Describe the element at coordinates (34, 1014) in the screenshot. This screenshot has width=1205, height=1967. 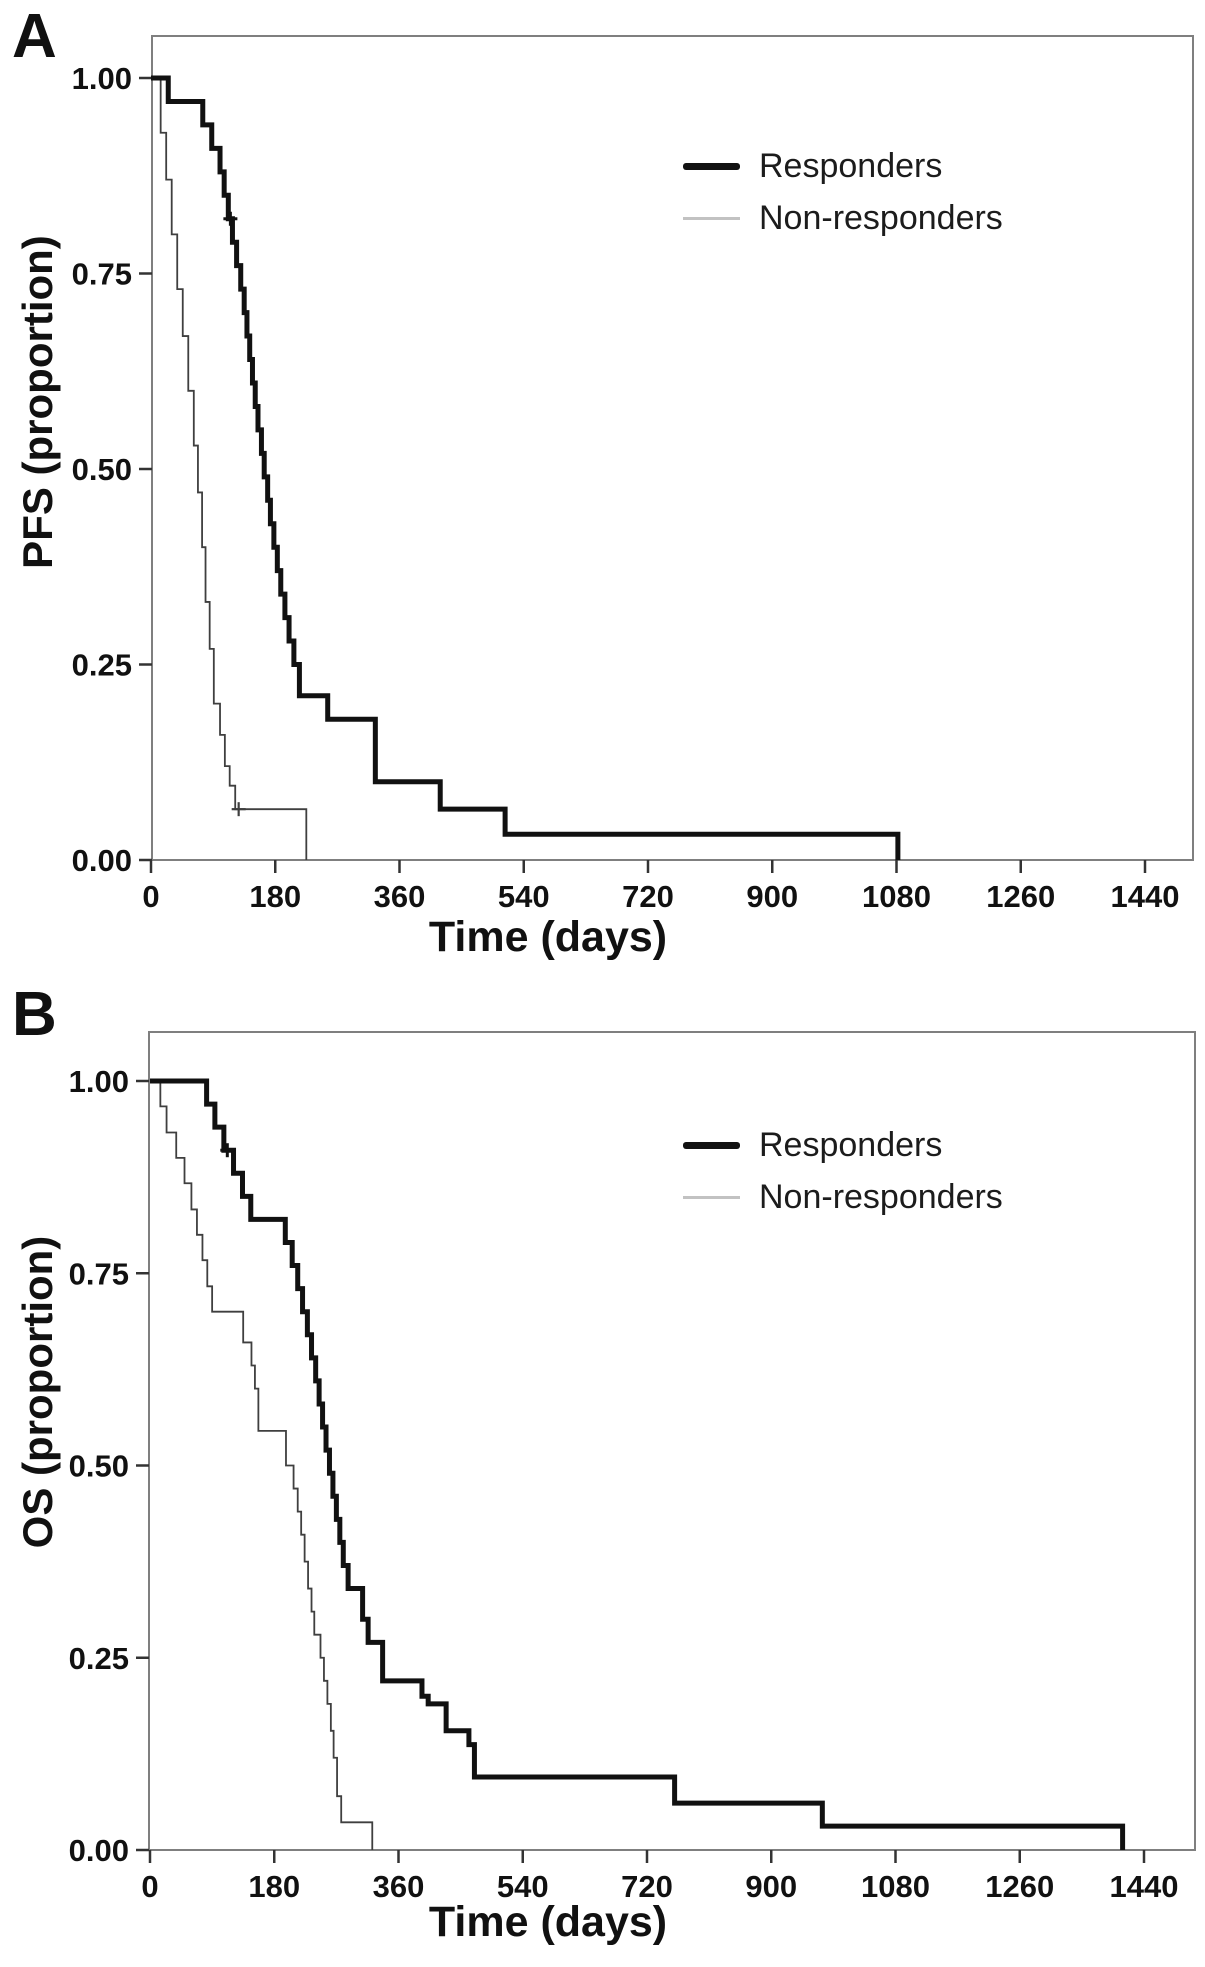
I see `panel-b-label: B` at that location.